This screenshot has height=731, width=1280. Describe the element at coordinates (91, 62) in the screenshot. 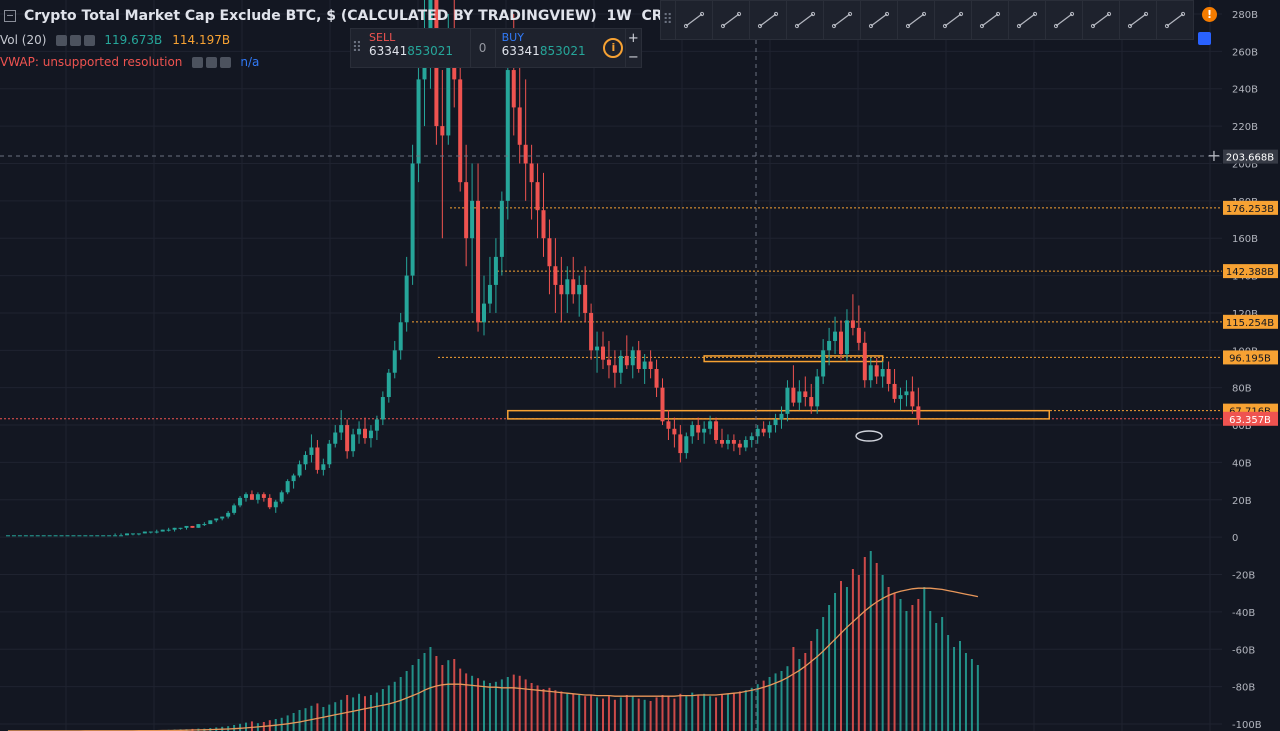

I see `vwap-indicator-name: VWAP: unsupported resolution` at that location.